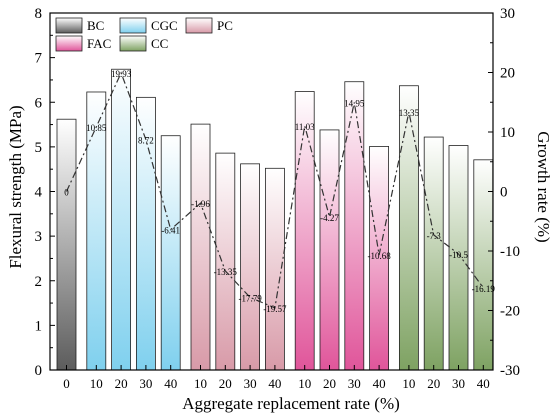 The height and width of the screenshot is (415, 550). I want to click on y-tick-label: 8, so click(39, 14).